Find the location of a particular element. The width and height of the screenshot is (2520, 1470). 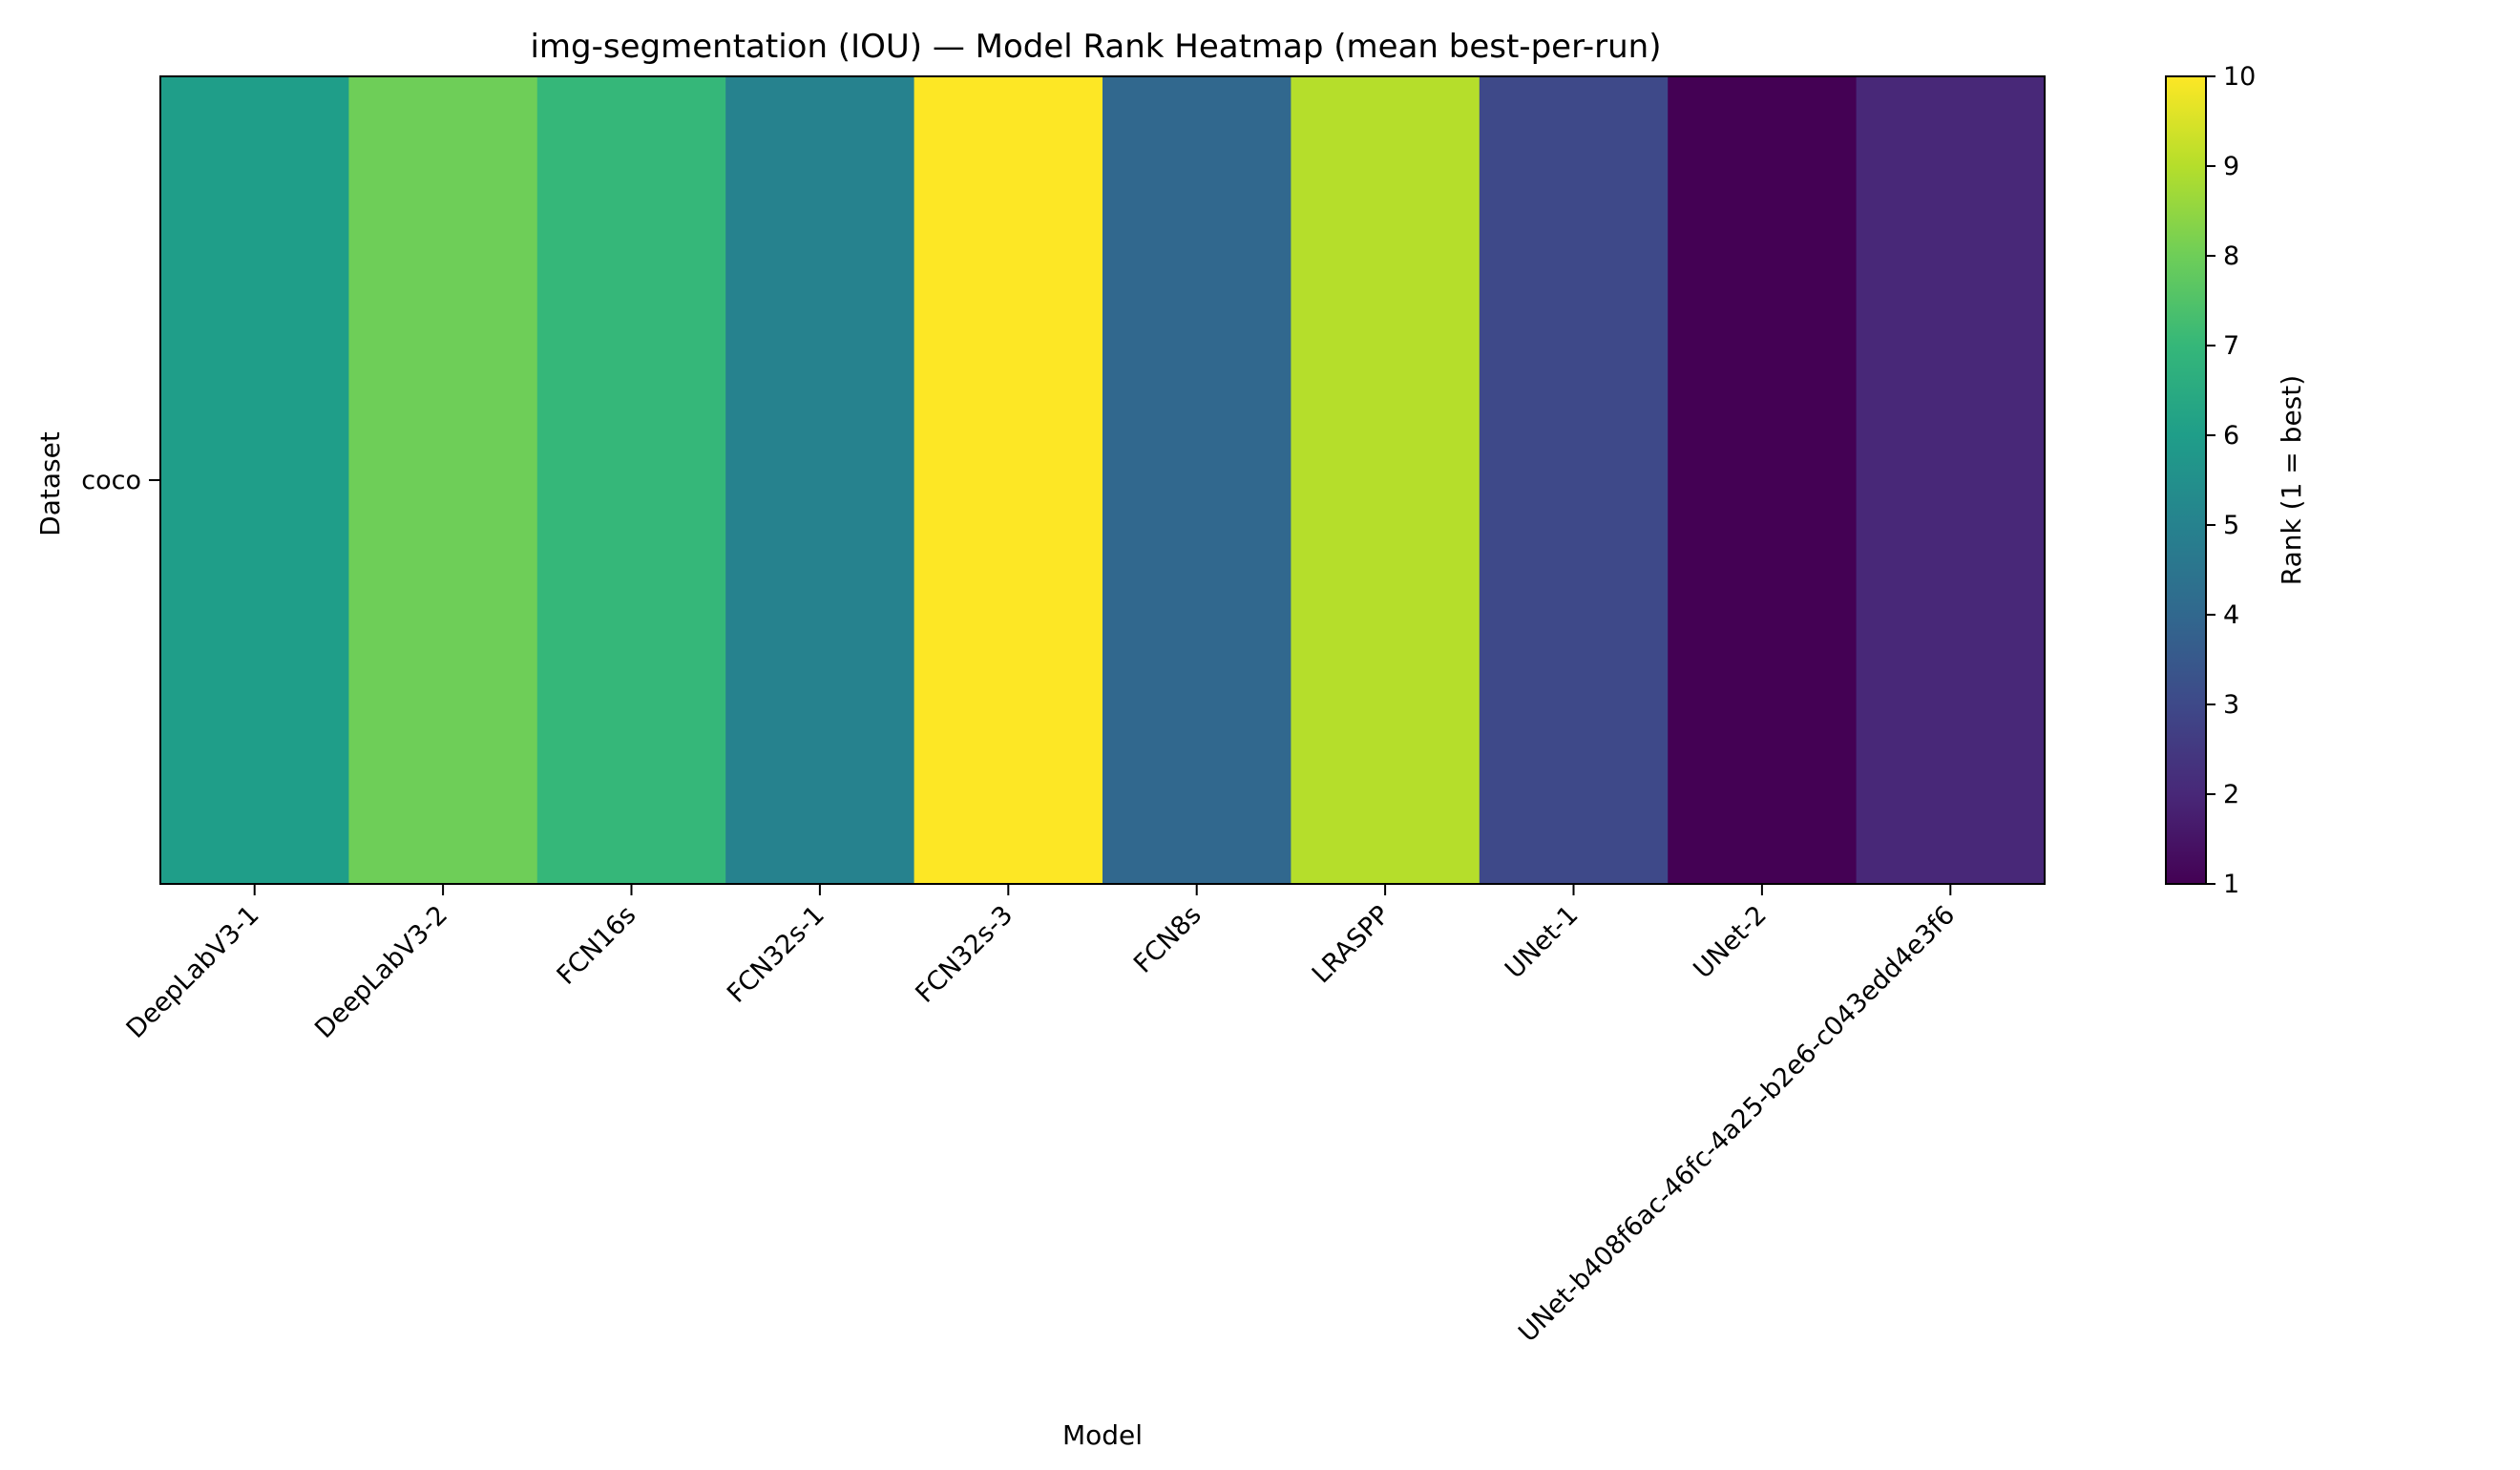

x-tick-label: DeepLabV3-2 is located at coordinates (381, 972).